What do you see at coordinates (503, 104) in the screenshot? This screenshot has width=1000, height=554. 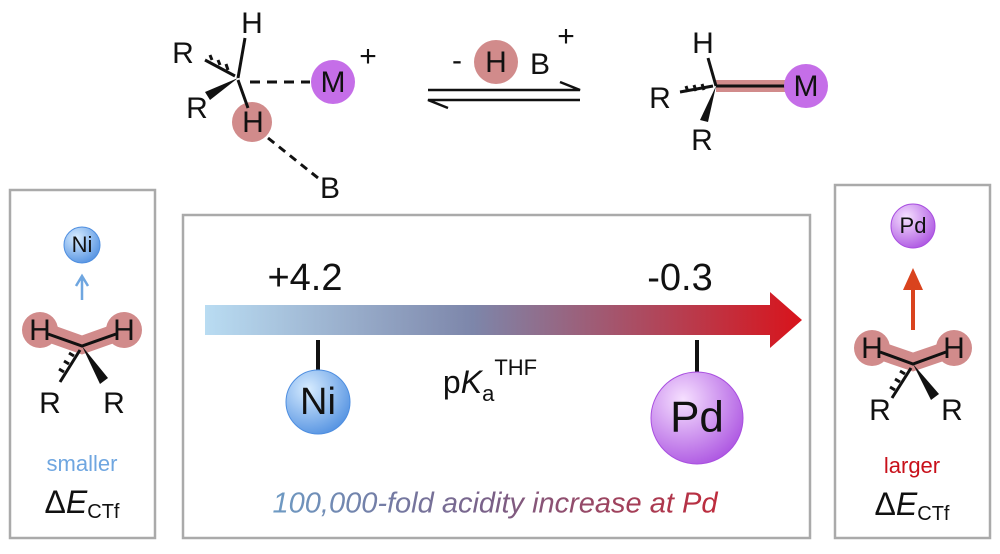 I see `reverse-arrow` at bounding box center [503, 104].